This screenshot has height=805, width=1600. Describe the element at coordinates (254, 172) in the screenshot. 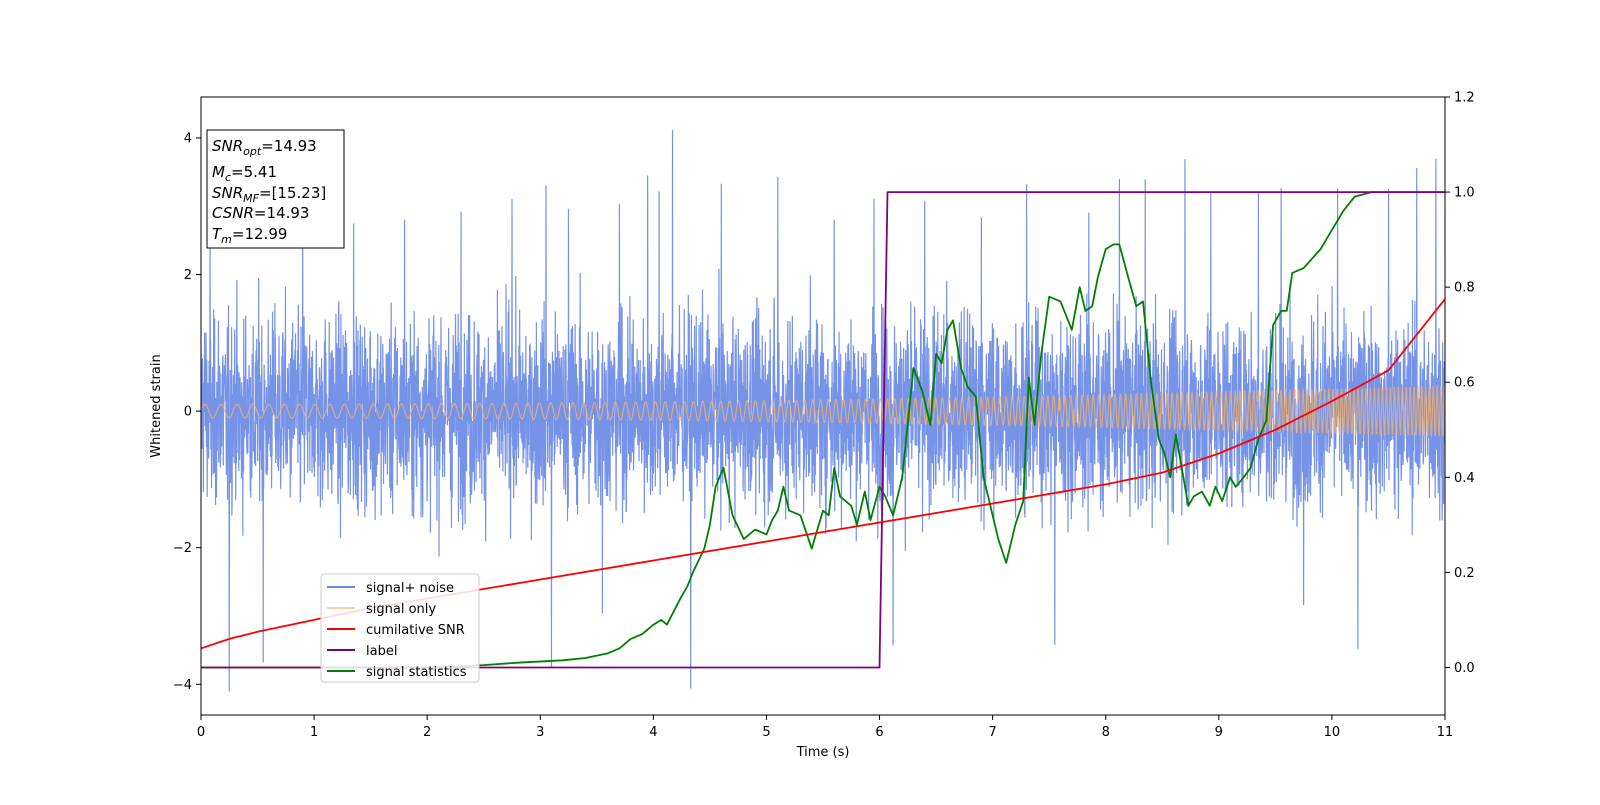

I see `annotation-value: =5.41` at that location.